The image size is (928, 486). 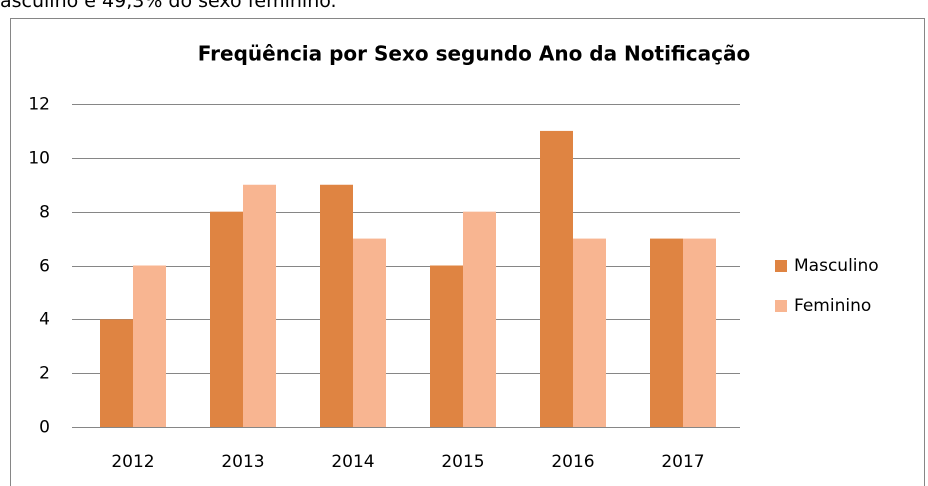 What do you see at coordinates (832, 306) in the screenshot?
I see `legend-label: Feminino` at bounding box center [832, 306].